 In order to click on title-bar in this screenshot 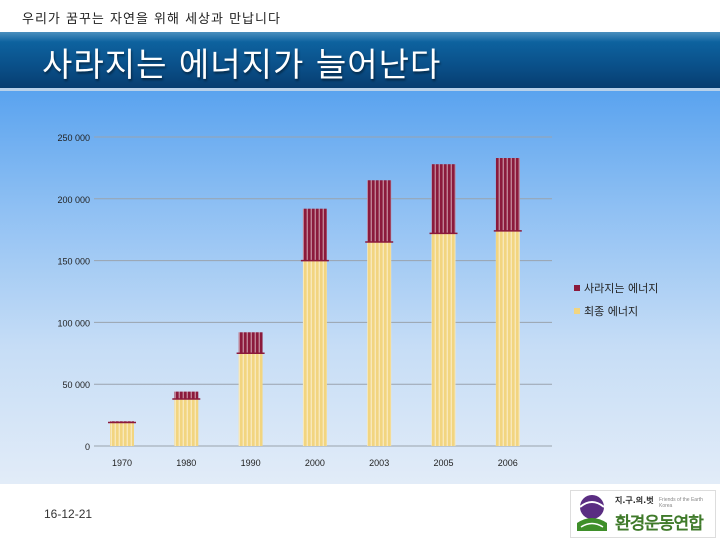, I will do `click(360, 61)`.